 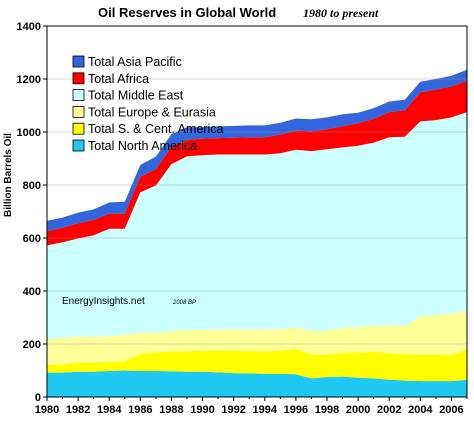 I want to click on y-tick-label: 1000, so click(x=29, y=133).